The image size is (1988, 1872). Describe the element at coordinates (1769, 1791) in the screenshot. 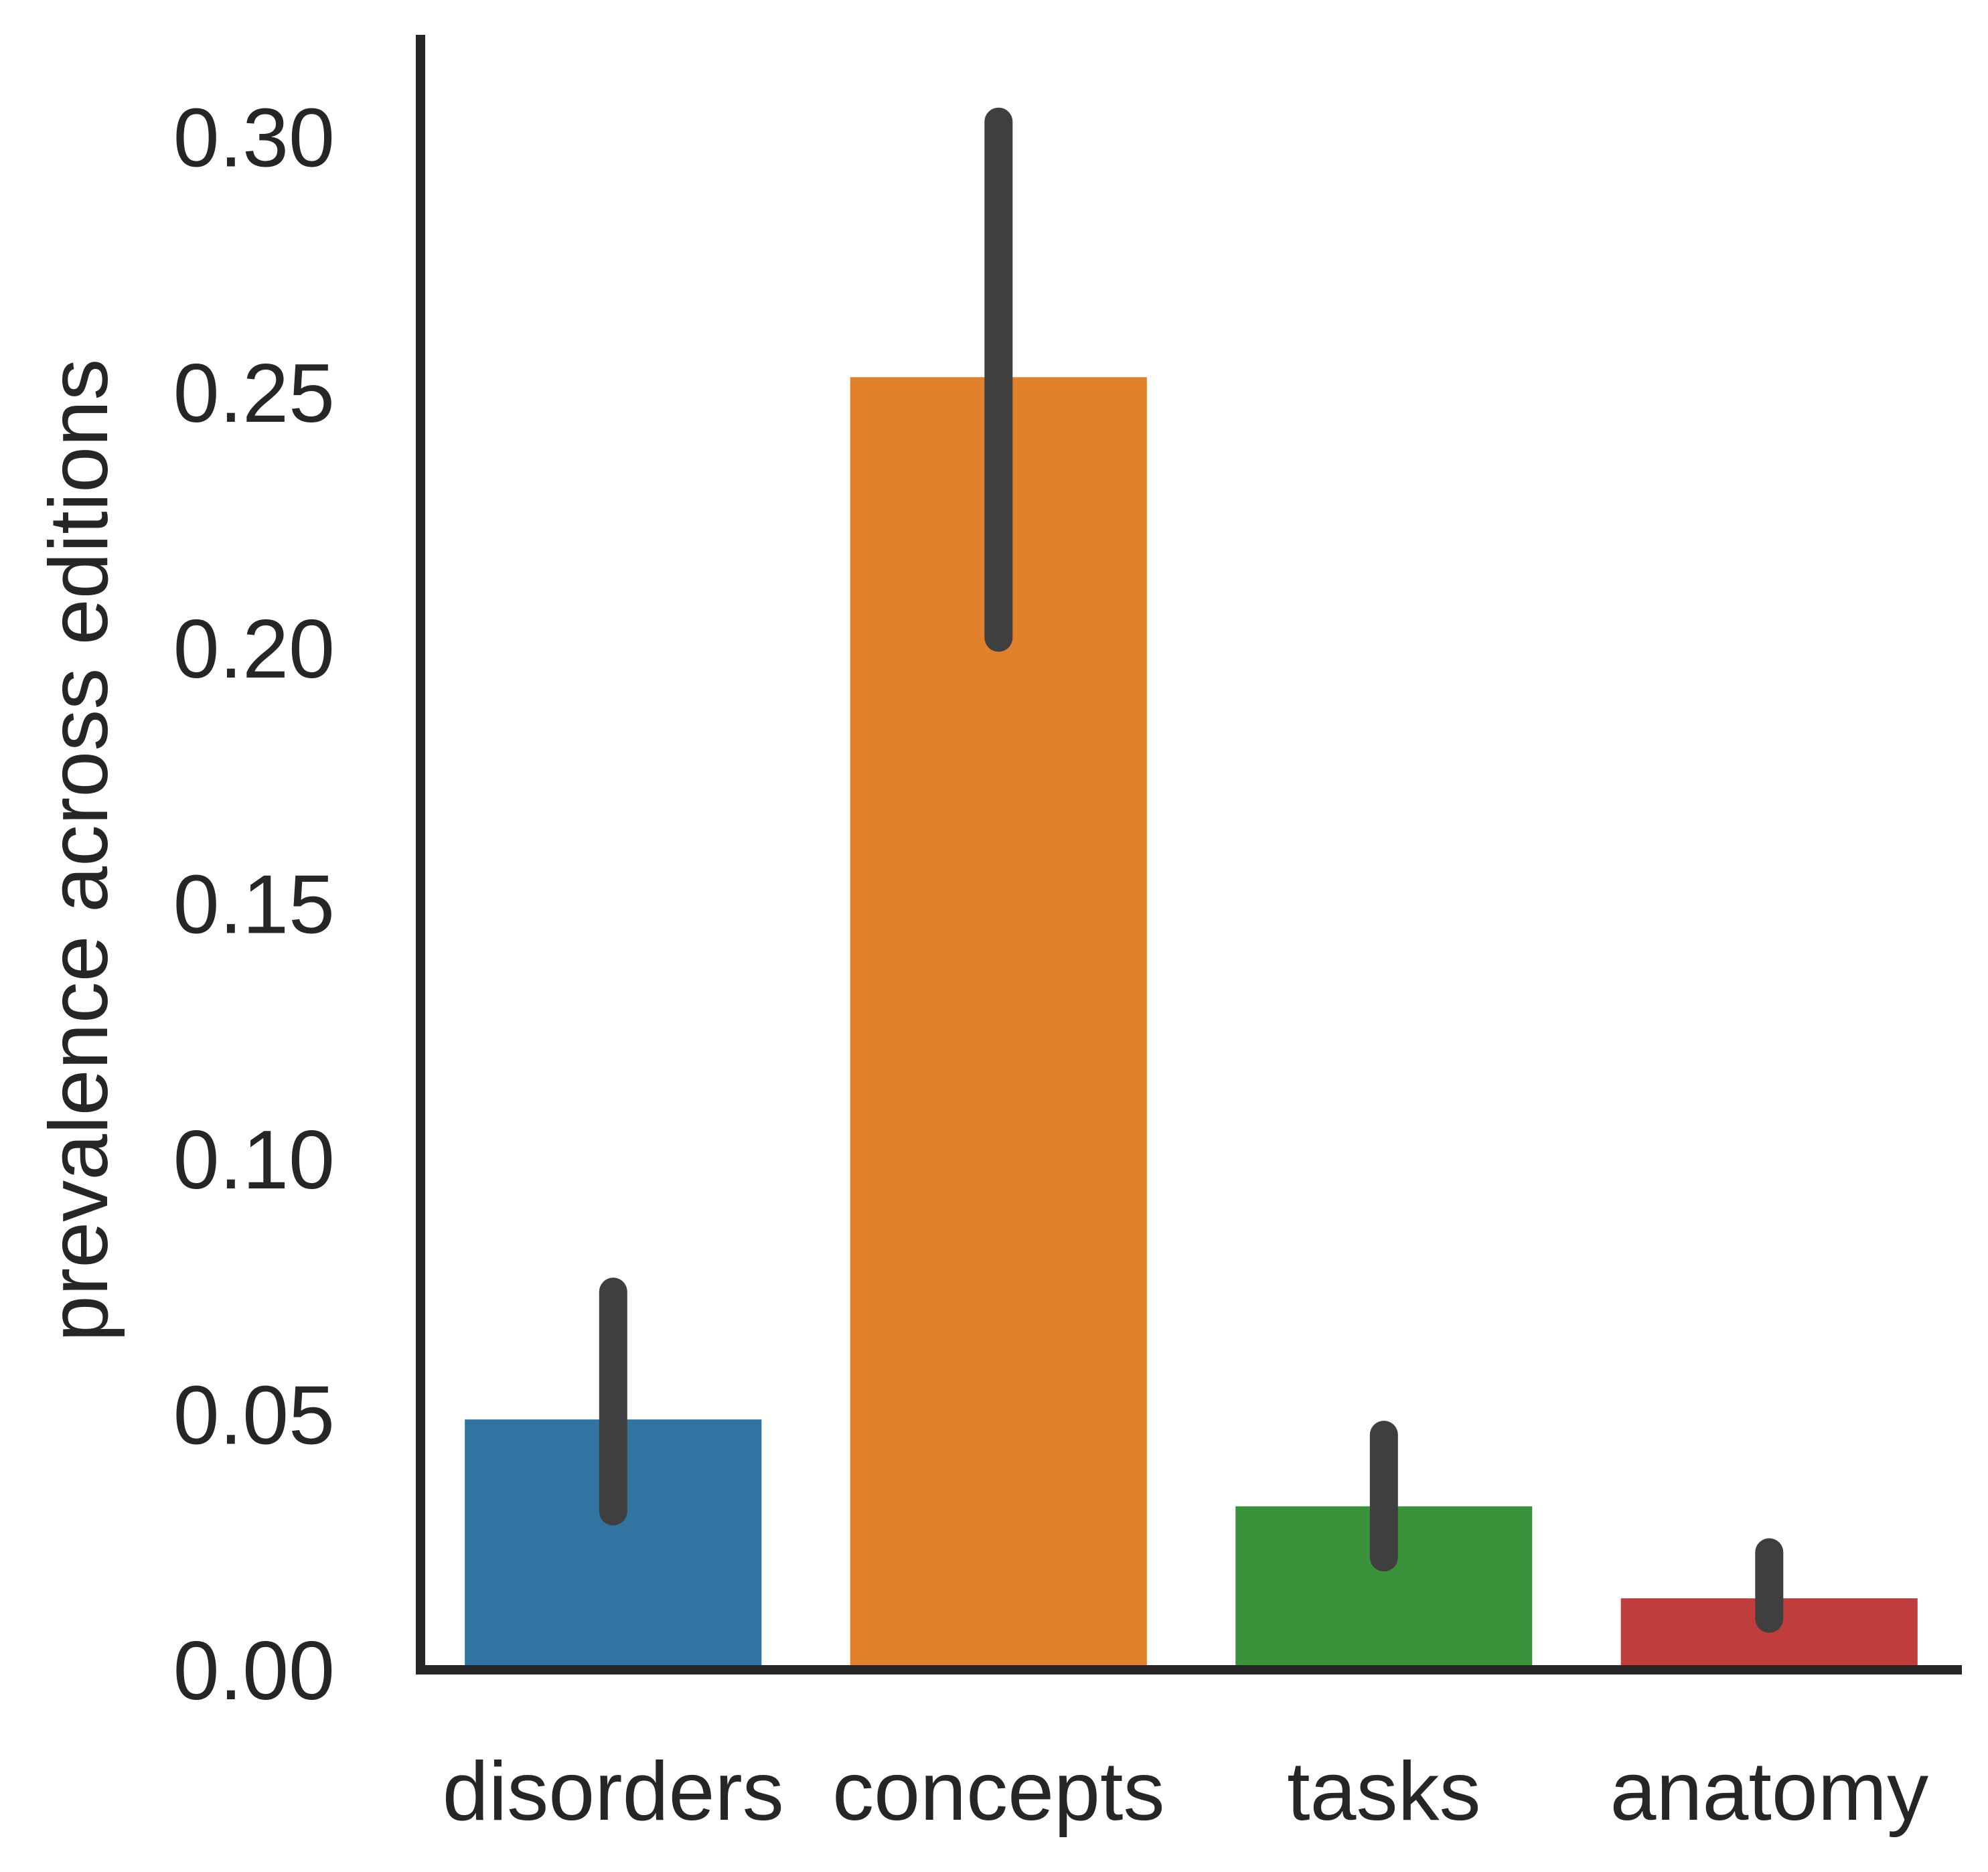

I see `x-tick-label: anatomy` at that location.